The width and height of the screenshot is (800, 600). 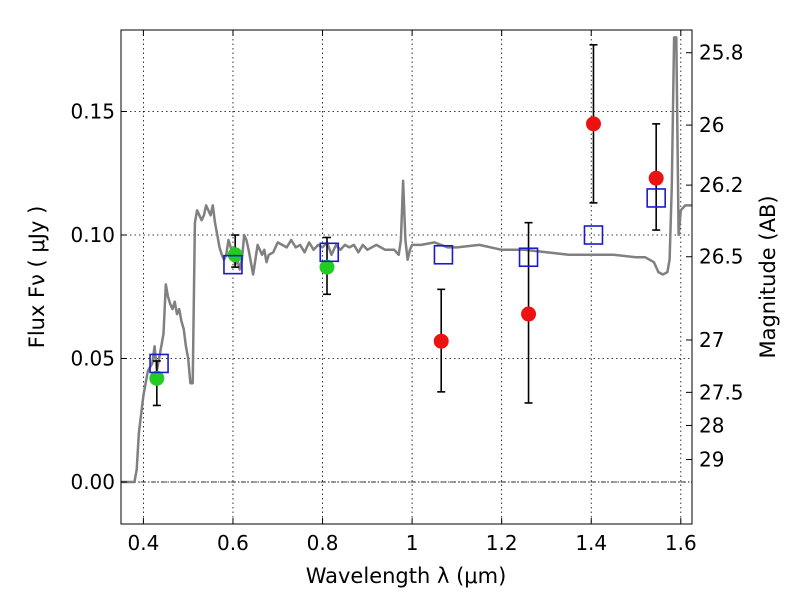 I want to click on x-axis-label: Wavelength λ (μm), so click(x=406, y=576).